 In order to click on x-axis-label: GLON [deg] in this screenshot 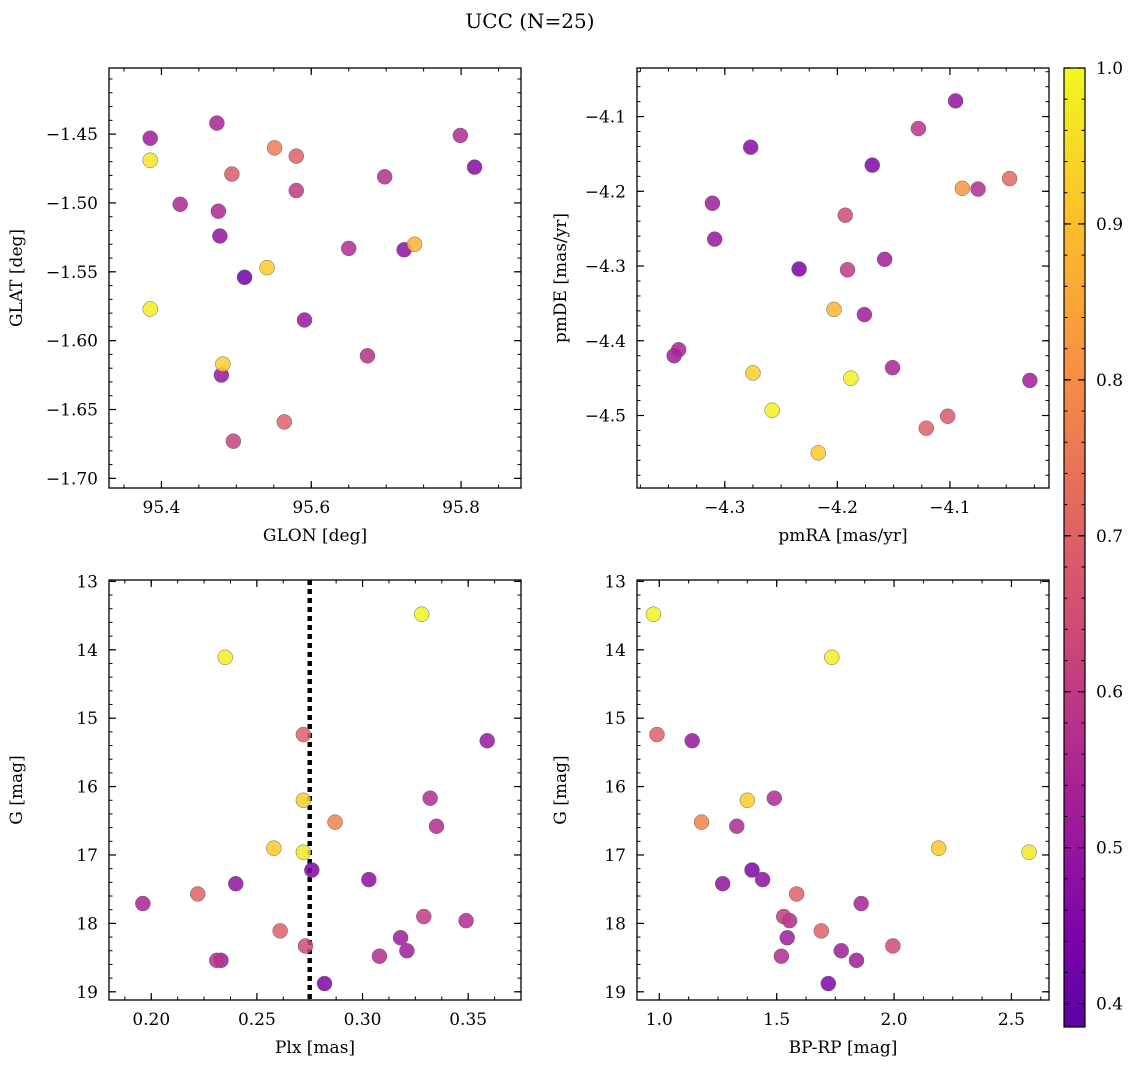, I will do `click(315, 536)`.